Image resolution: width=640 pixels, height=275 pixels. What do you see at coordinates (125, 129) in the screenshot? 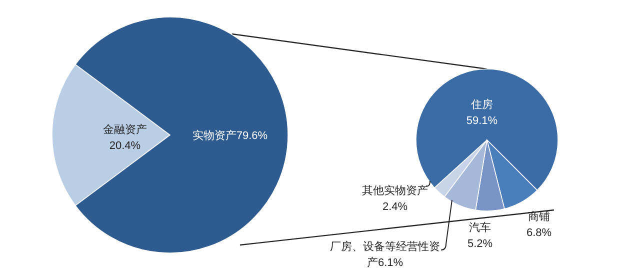
I see `slice-label: 金融资产` at bounding box center [125, 129].